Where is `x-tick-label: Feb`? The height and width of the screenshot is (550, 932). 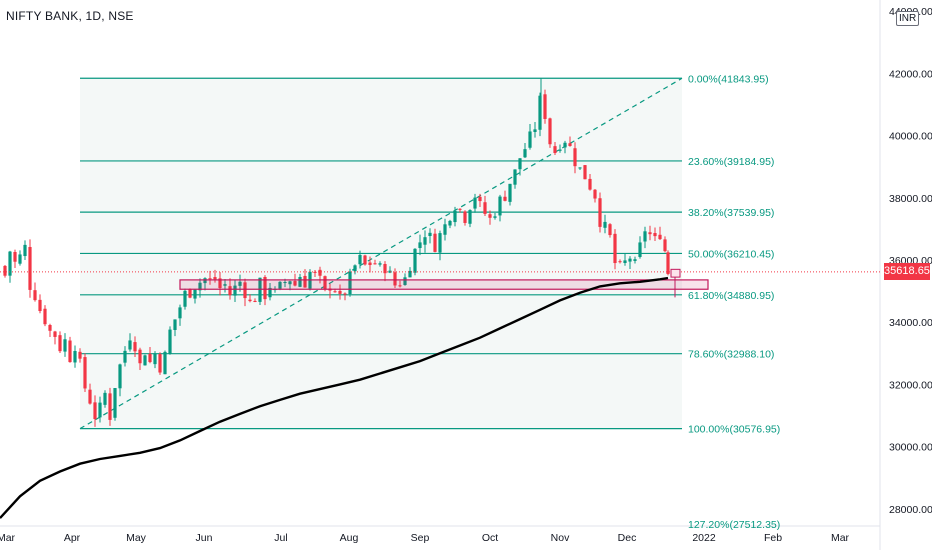
x-tick-label: Feb is located at coordinates (773, 538).